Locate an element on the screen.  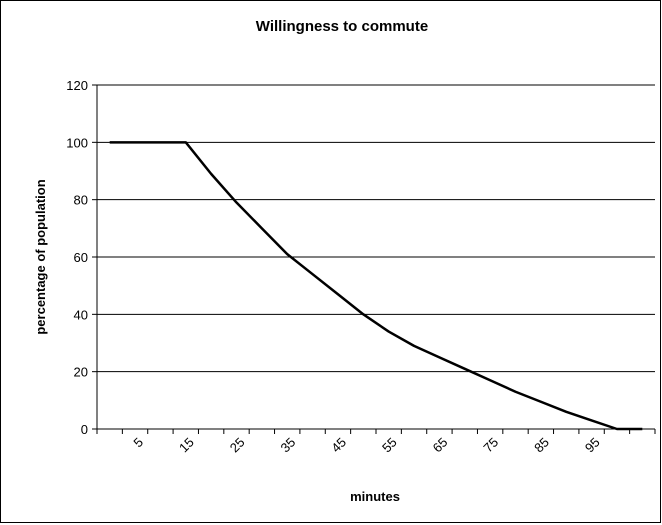
chart-title: Willingness to commute is located at coordinates (342, 26).